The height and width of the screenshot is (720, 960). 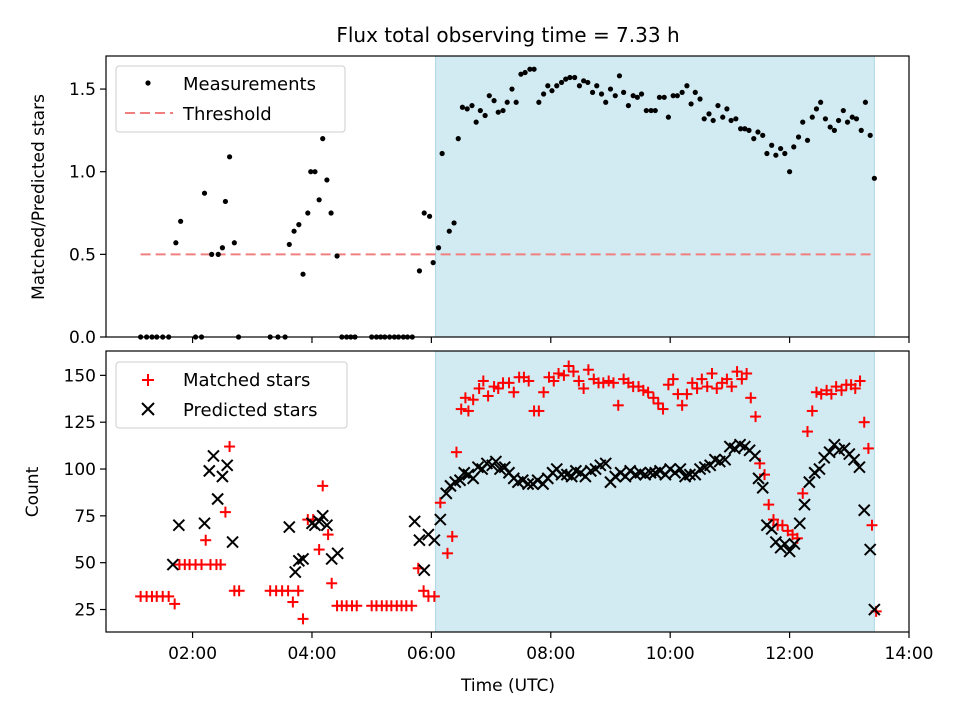 What do you see at coordinates (230, 99) in the screenshot?
I see `top-legend-box` at bounding box center [230, 99].